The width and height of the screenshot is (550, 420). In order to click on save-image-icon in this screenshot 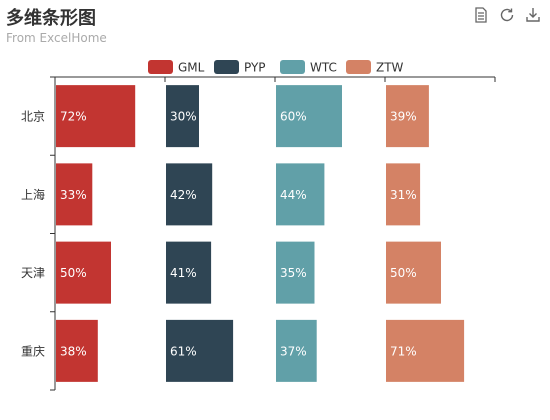, I will do `click(533, 15)`.